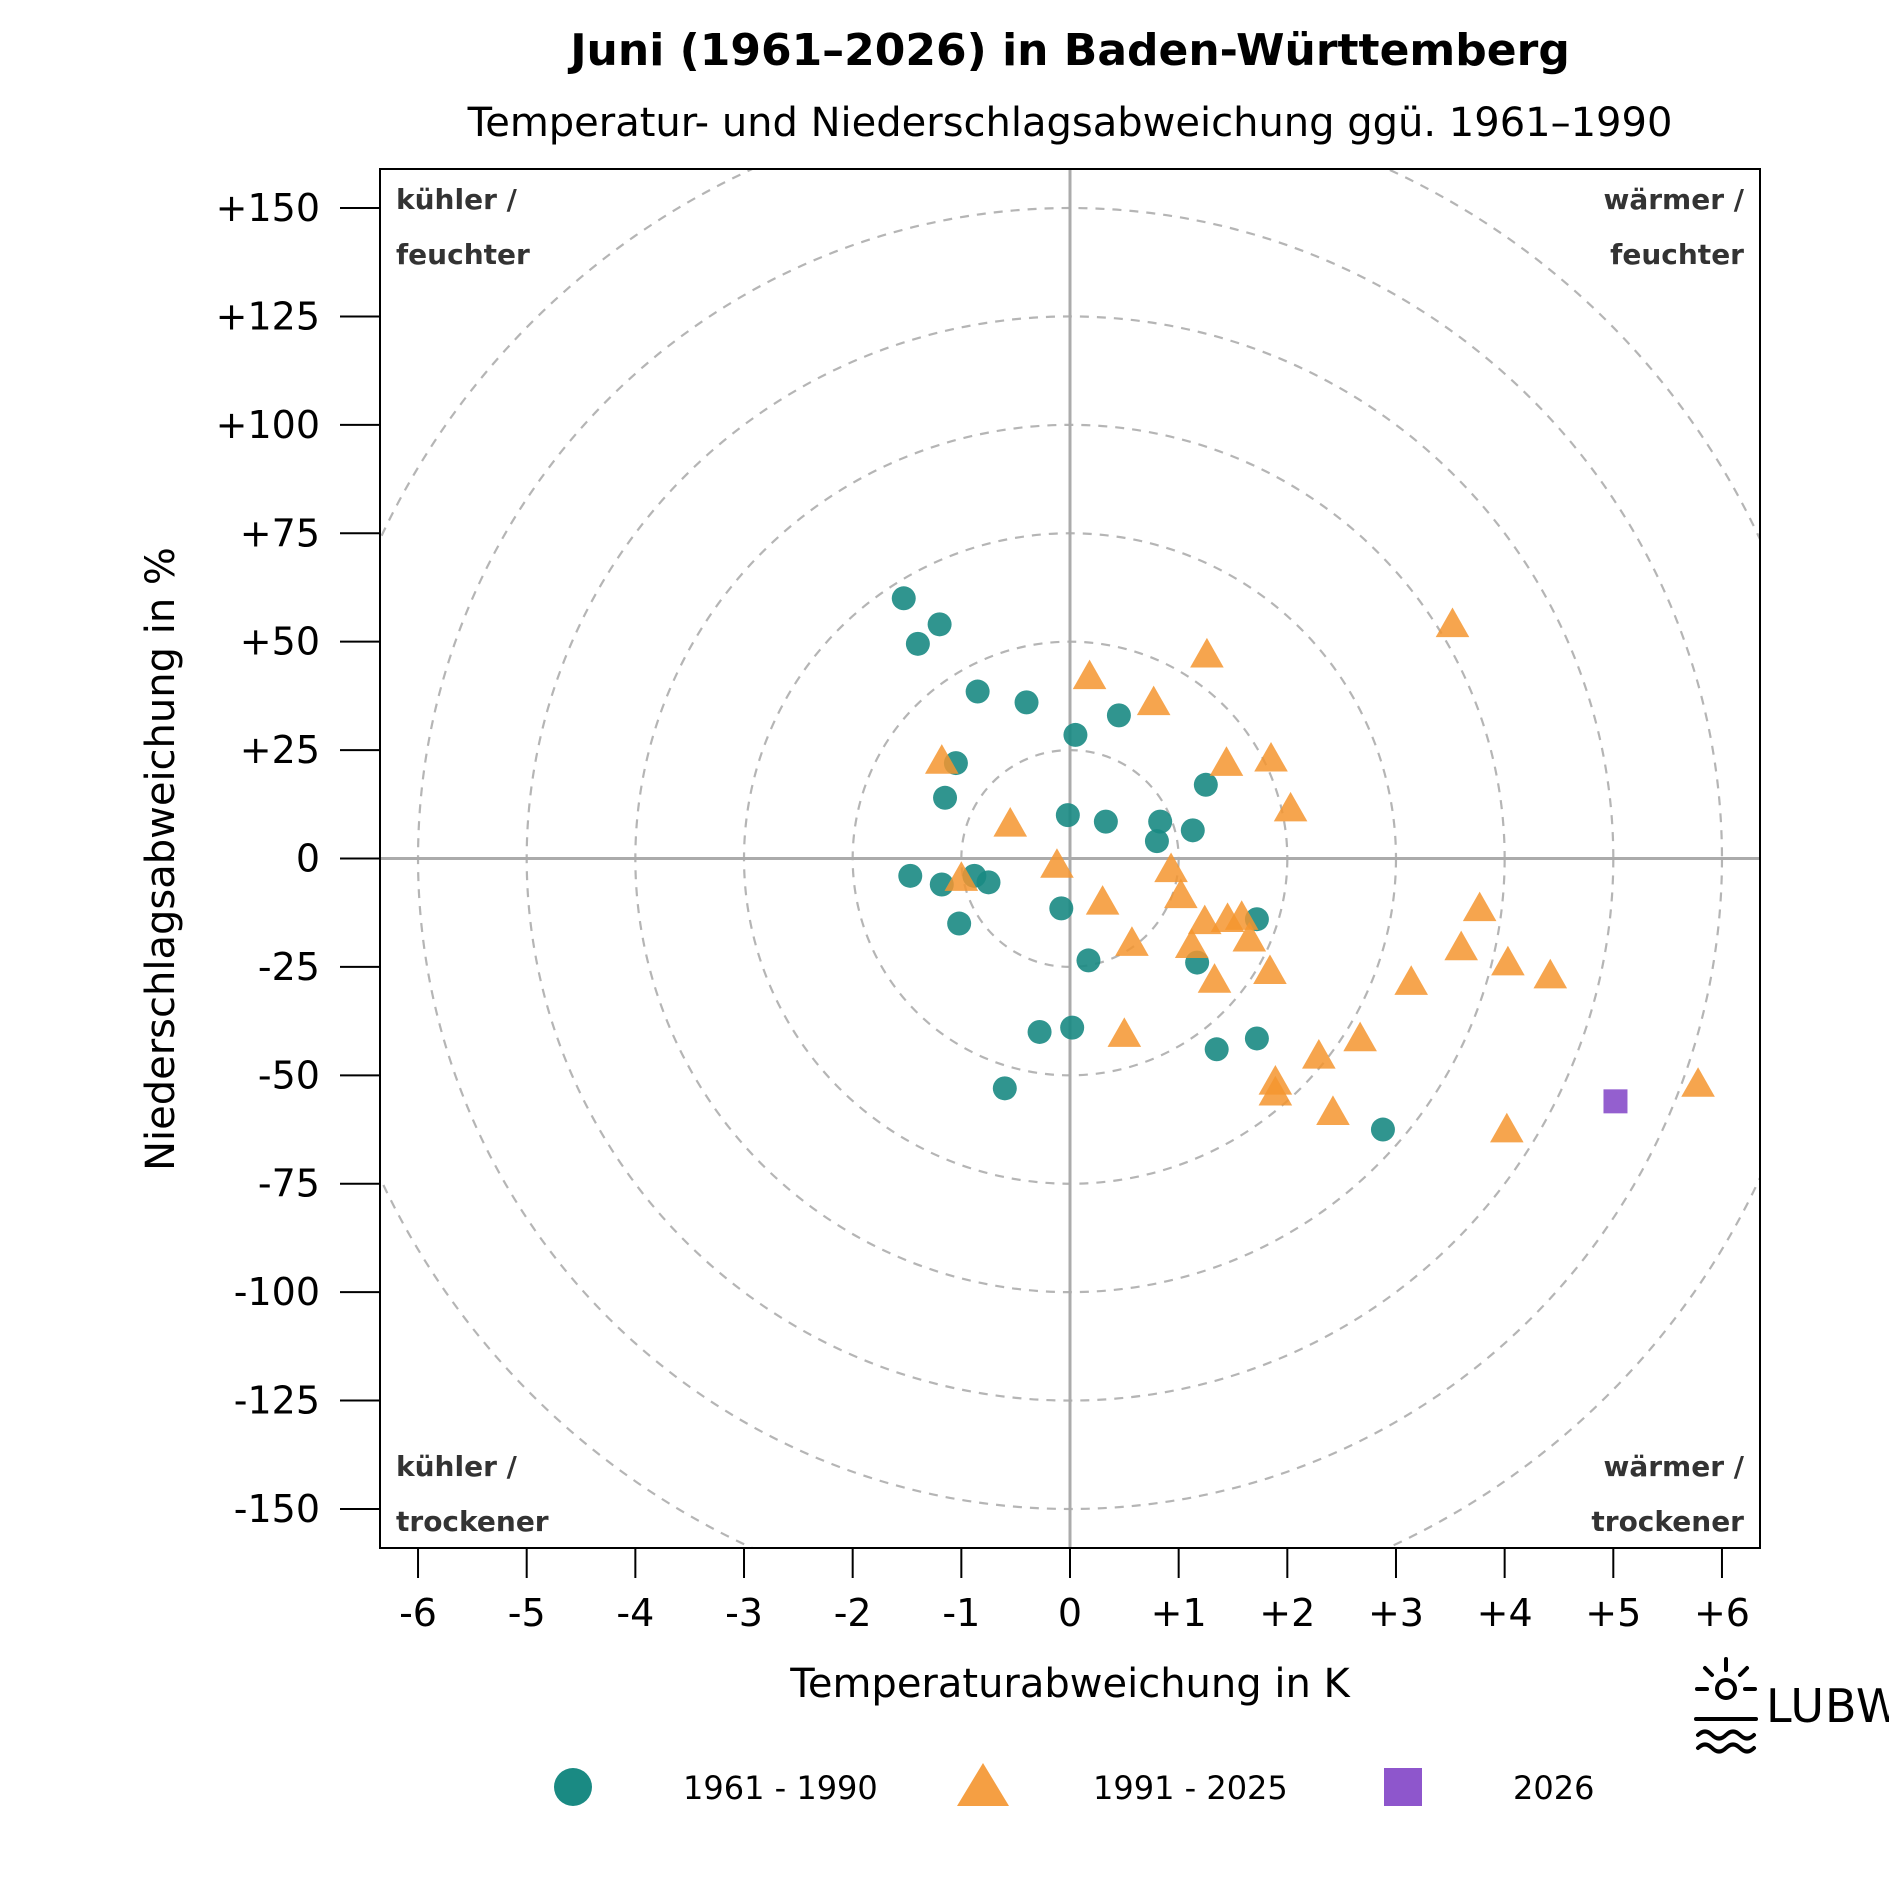 The width and height of the screenshot is (1889, 1889). I want to click on y-tick-label: +150, so click(268, 208).